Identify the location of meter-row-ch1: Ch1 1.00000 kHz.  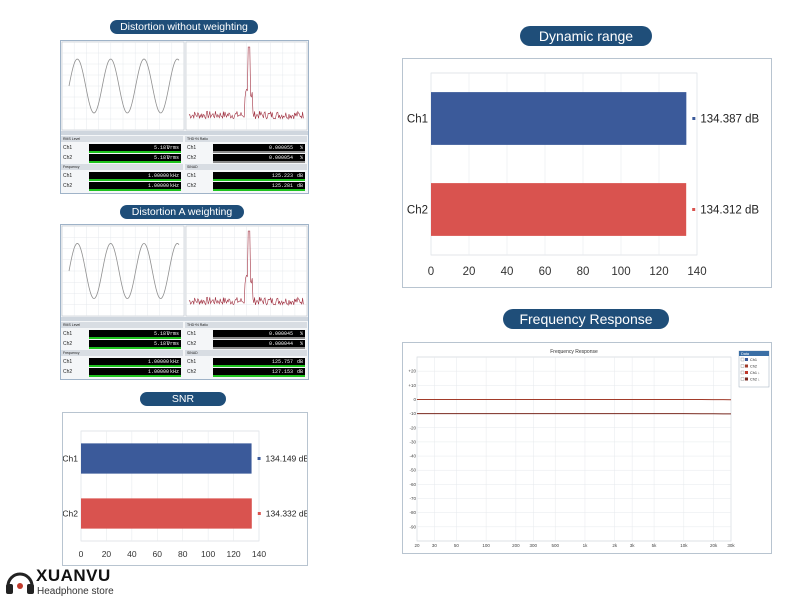
(122, 362).